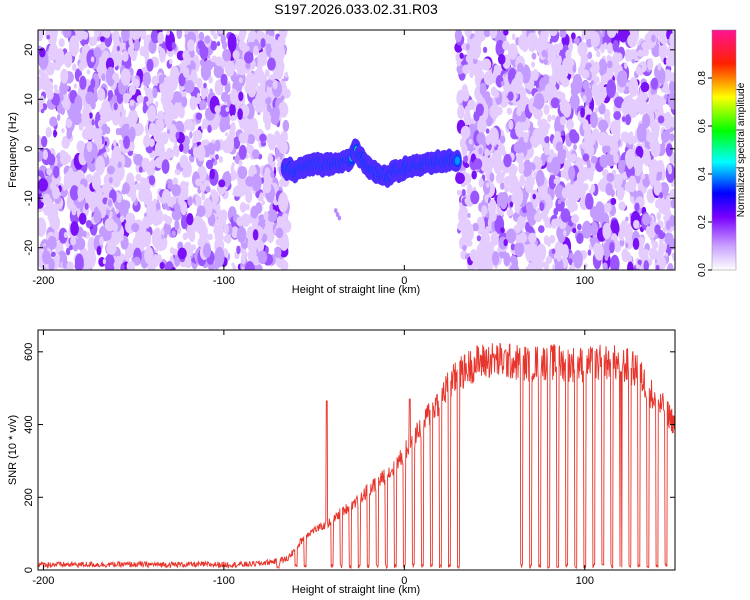 The image size is (750, 600). I want to click on snr-x-tick-label: 100, so click(585, 581).